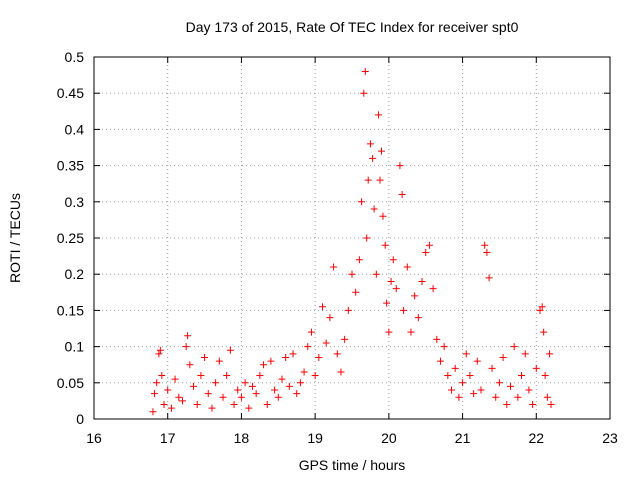  What do you see at coordinates (70, 310) in the screenshot?
I see `y-tick-label: 0.15` at bounding box center [70, 310].